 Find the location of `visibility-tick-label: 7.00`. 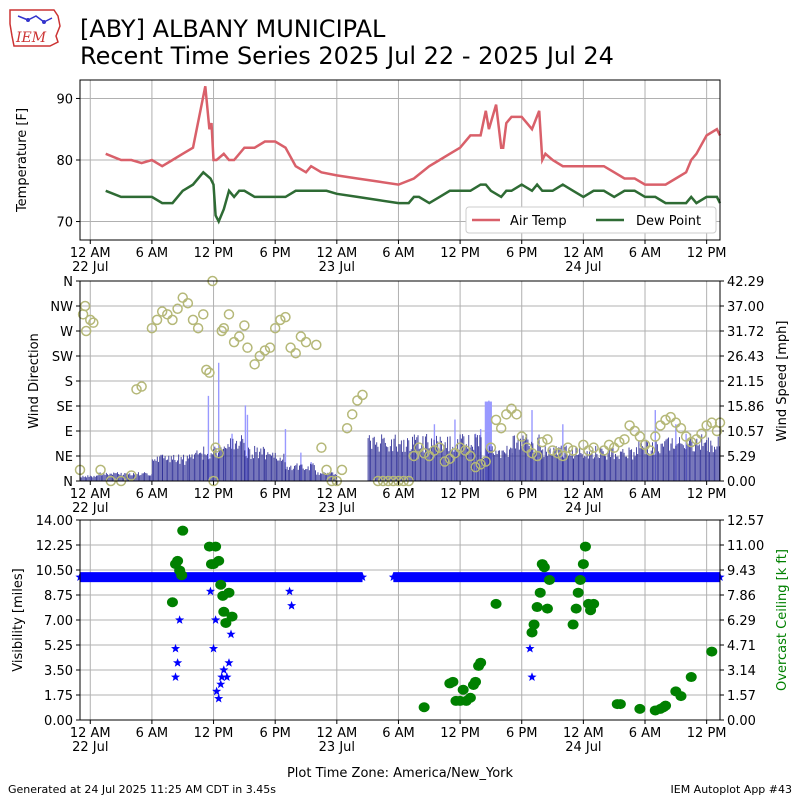

visibility-tick-label: 7.00 is located at coordinates (58, 621).